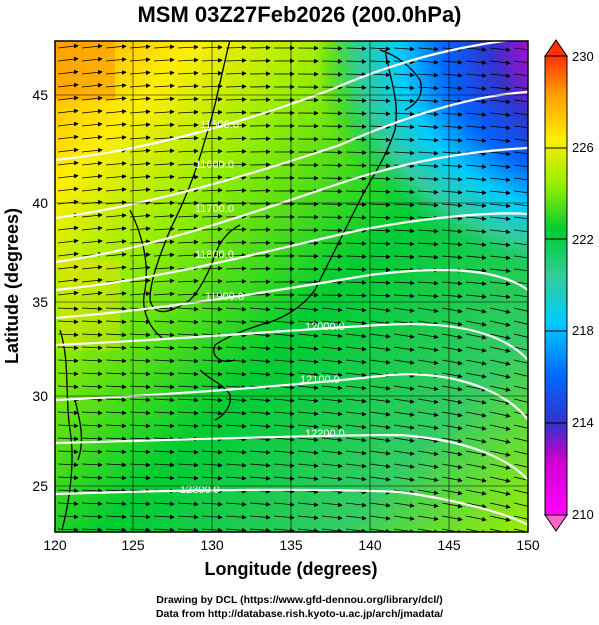 Image resolution: width=599 pixels, height=625 pixels. Describe the element at coordinates (449, 545) in the screenshot. I see `x-tick-label: 145` at that location.